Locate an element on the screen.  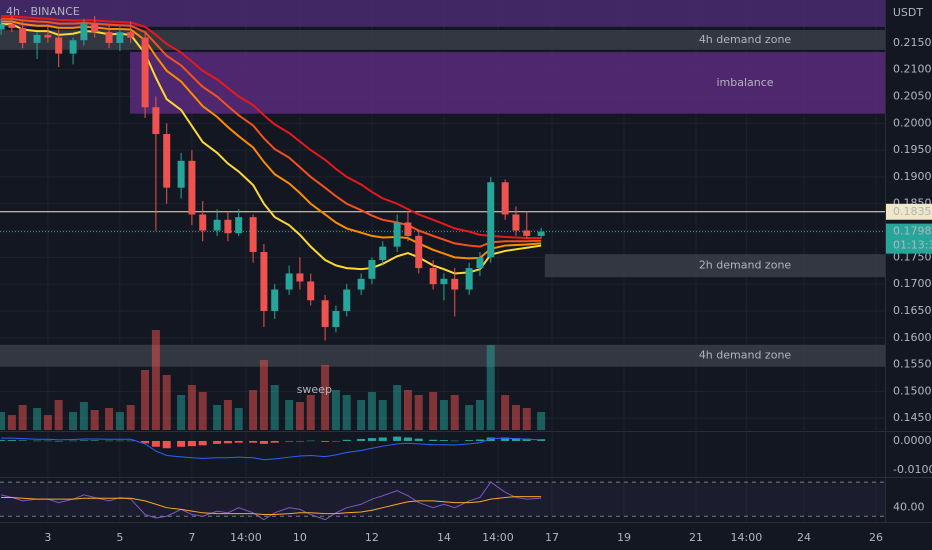
hline-label-box is located at coordinates (909, 211).